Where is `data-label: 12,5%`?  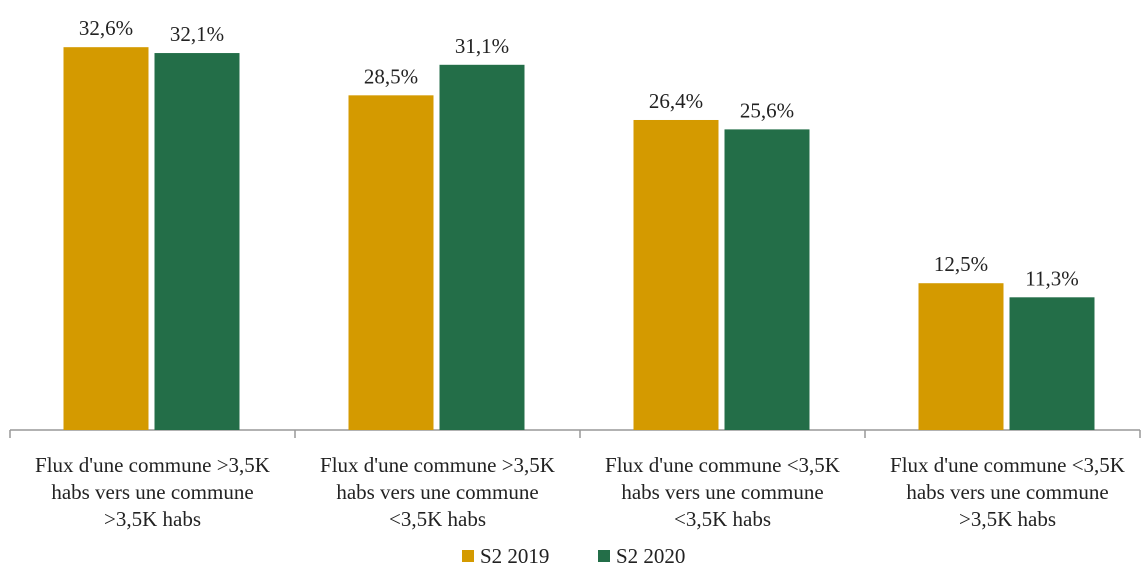
data-label: 12,5% is located at coordinates (961, 264).